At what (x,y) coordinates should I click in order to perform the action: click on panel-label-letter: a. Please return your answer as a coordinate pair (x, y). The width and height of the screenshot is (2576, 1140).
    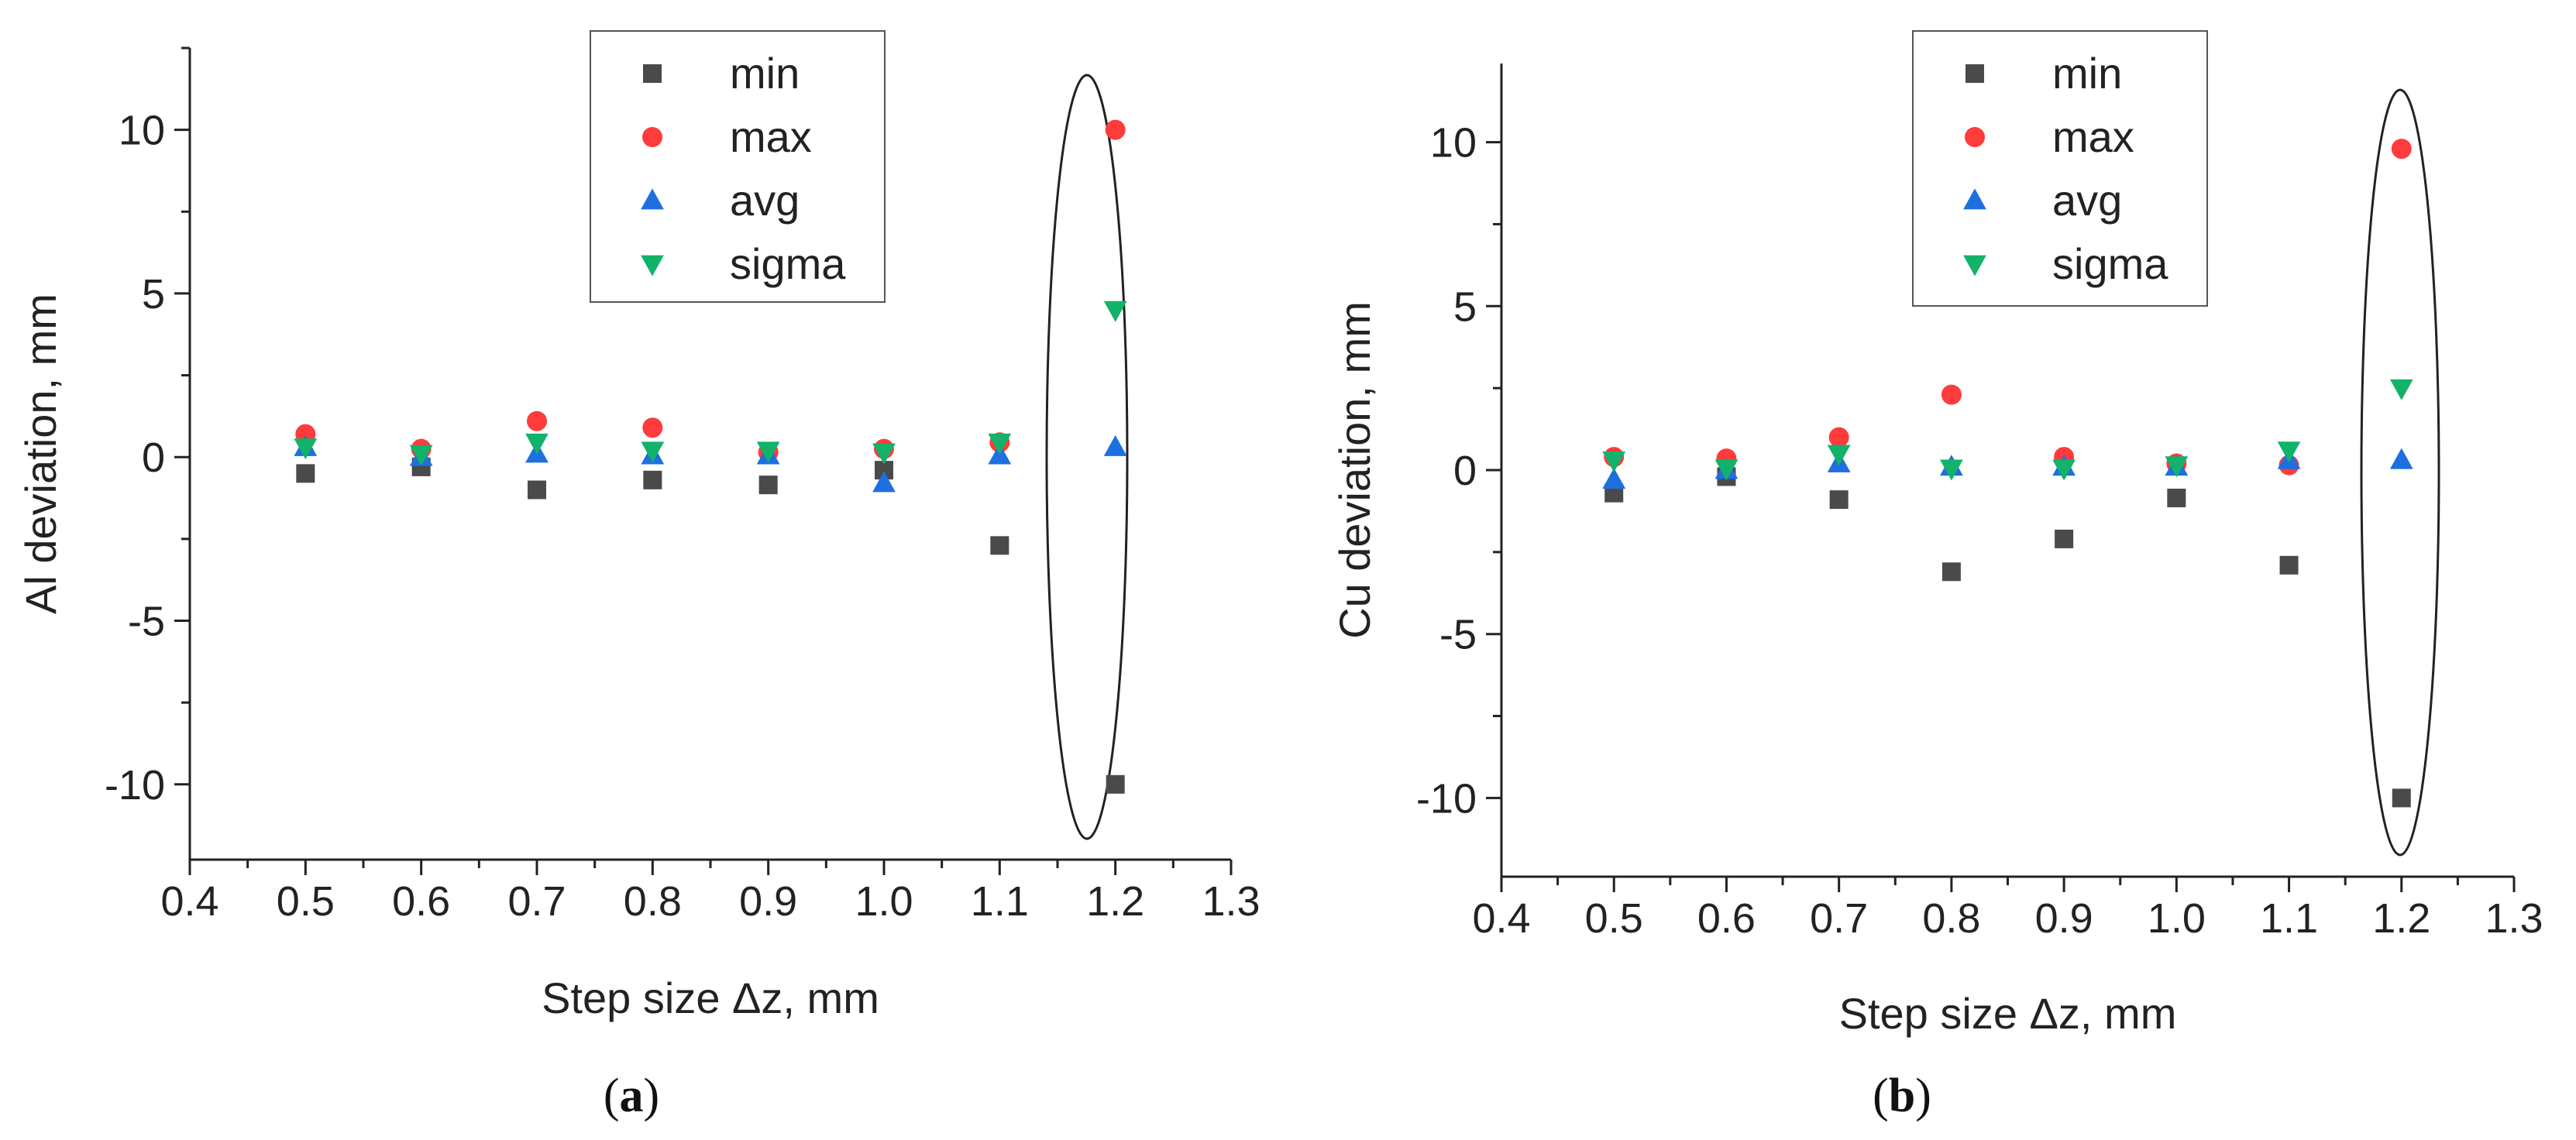
    Looking at the image, I should click on (632, 1096).